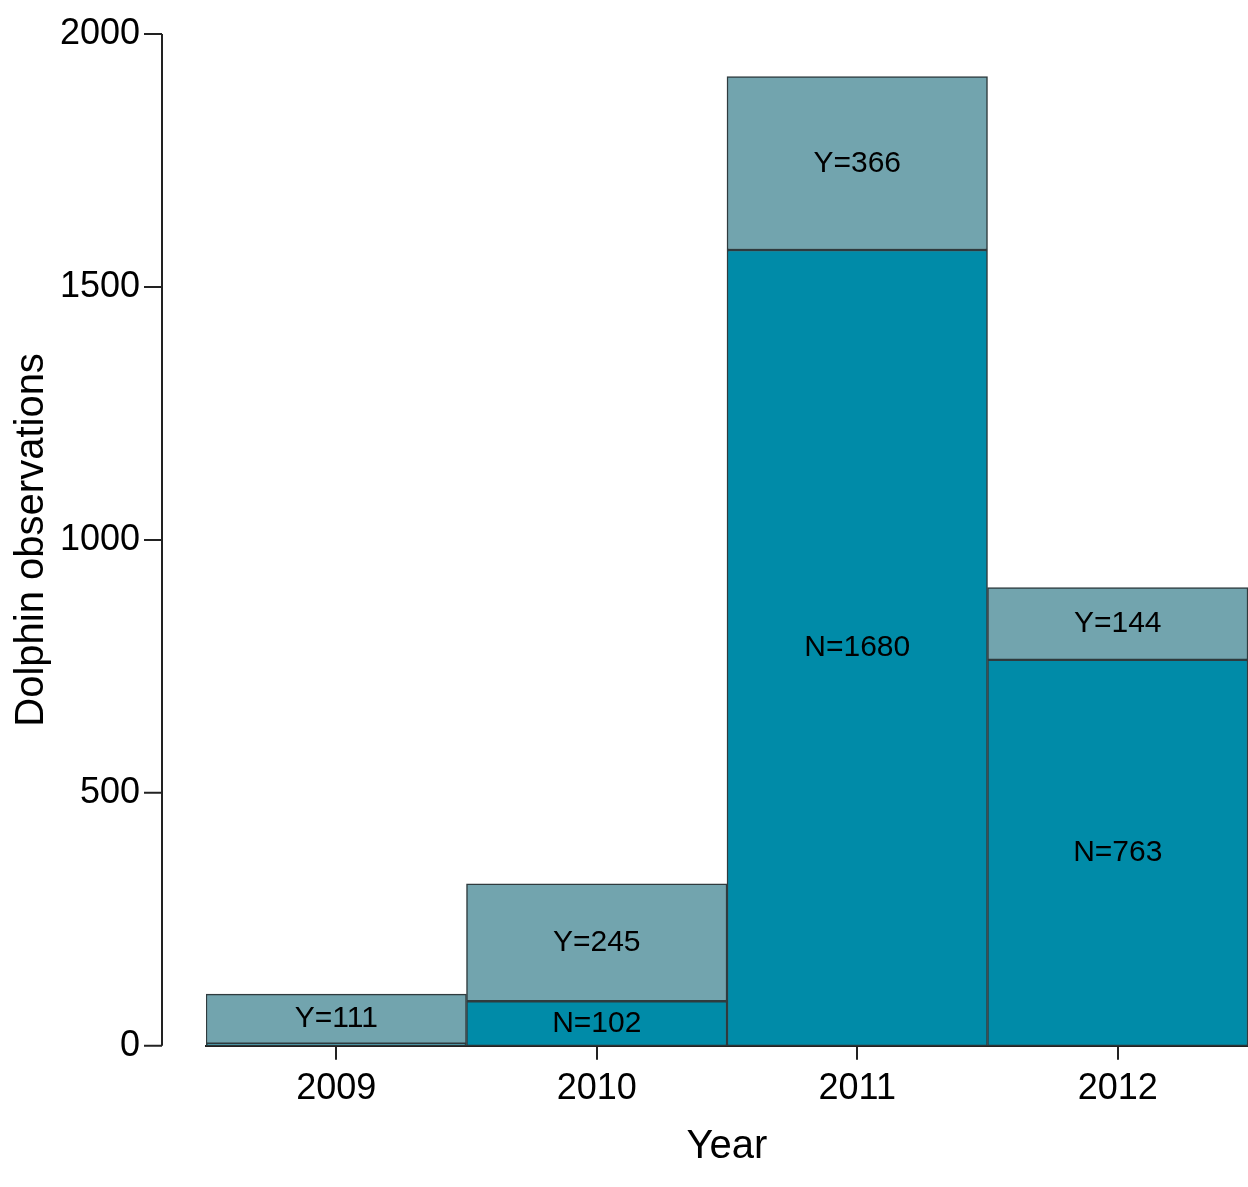 Image resolution: width=1248 pixels, height=1187 pixels. What do you see at coordinates (596, 1087) in the screenshot?
I see `x-tick-label: 2010` at bounding box center [596, 1087].